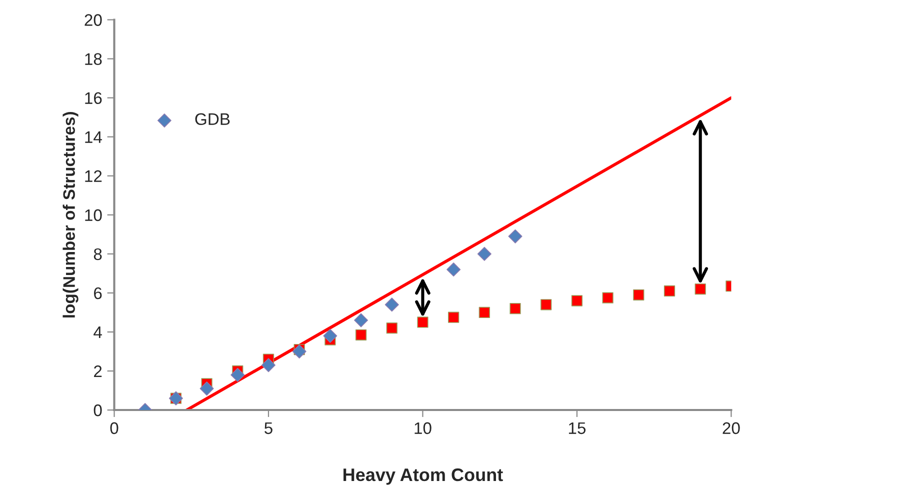 The image size is (914, 494). Describe the element at coordinates (212, 119) in the screenshot. I see `legend-label: GDB` at that location.